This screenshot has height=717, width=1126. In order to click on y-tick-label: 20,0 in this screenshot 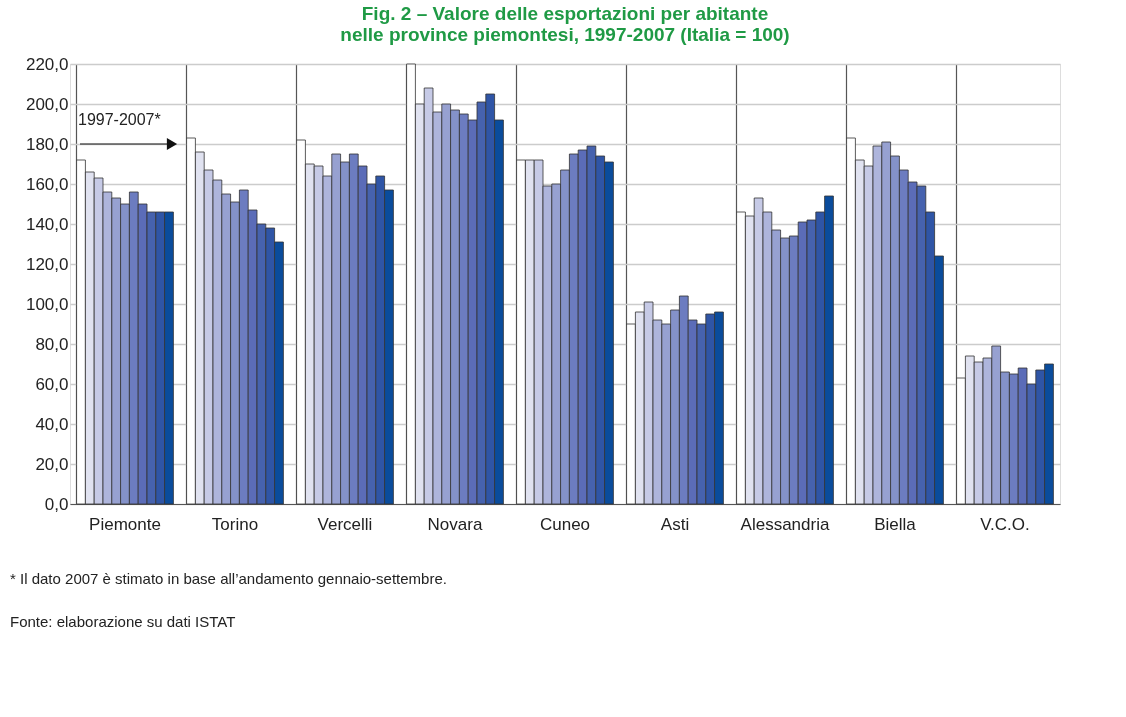, I will do `click(52, 464)`.